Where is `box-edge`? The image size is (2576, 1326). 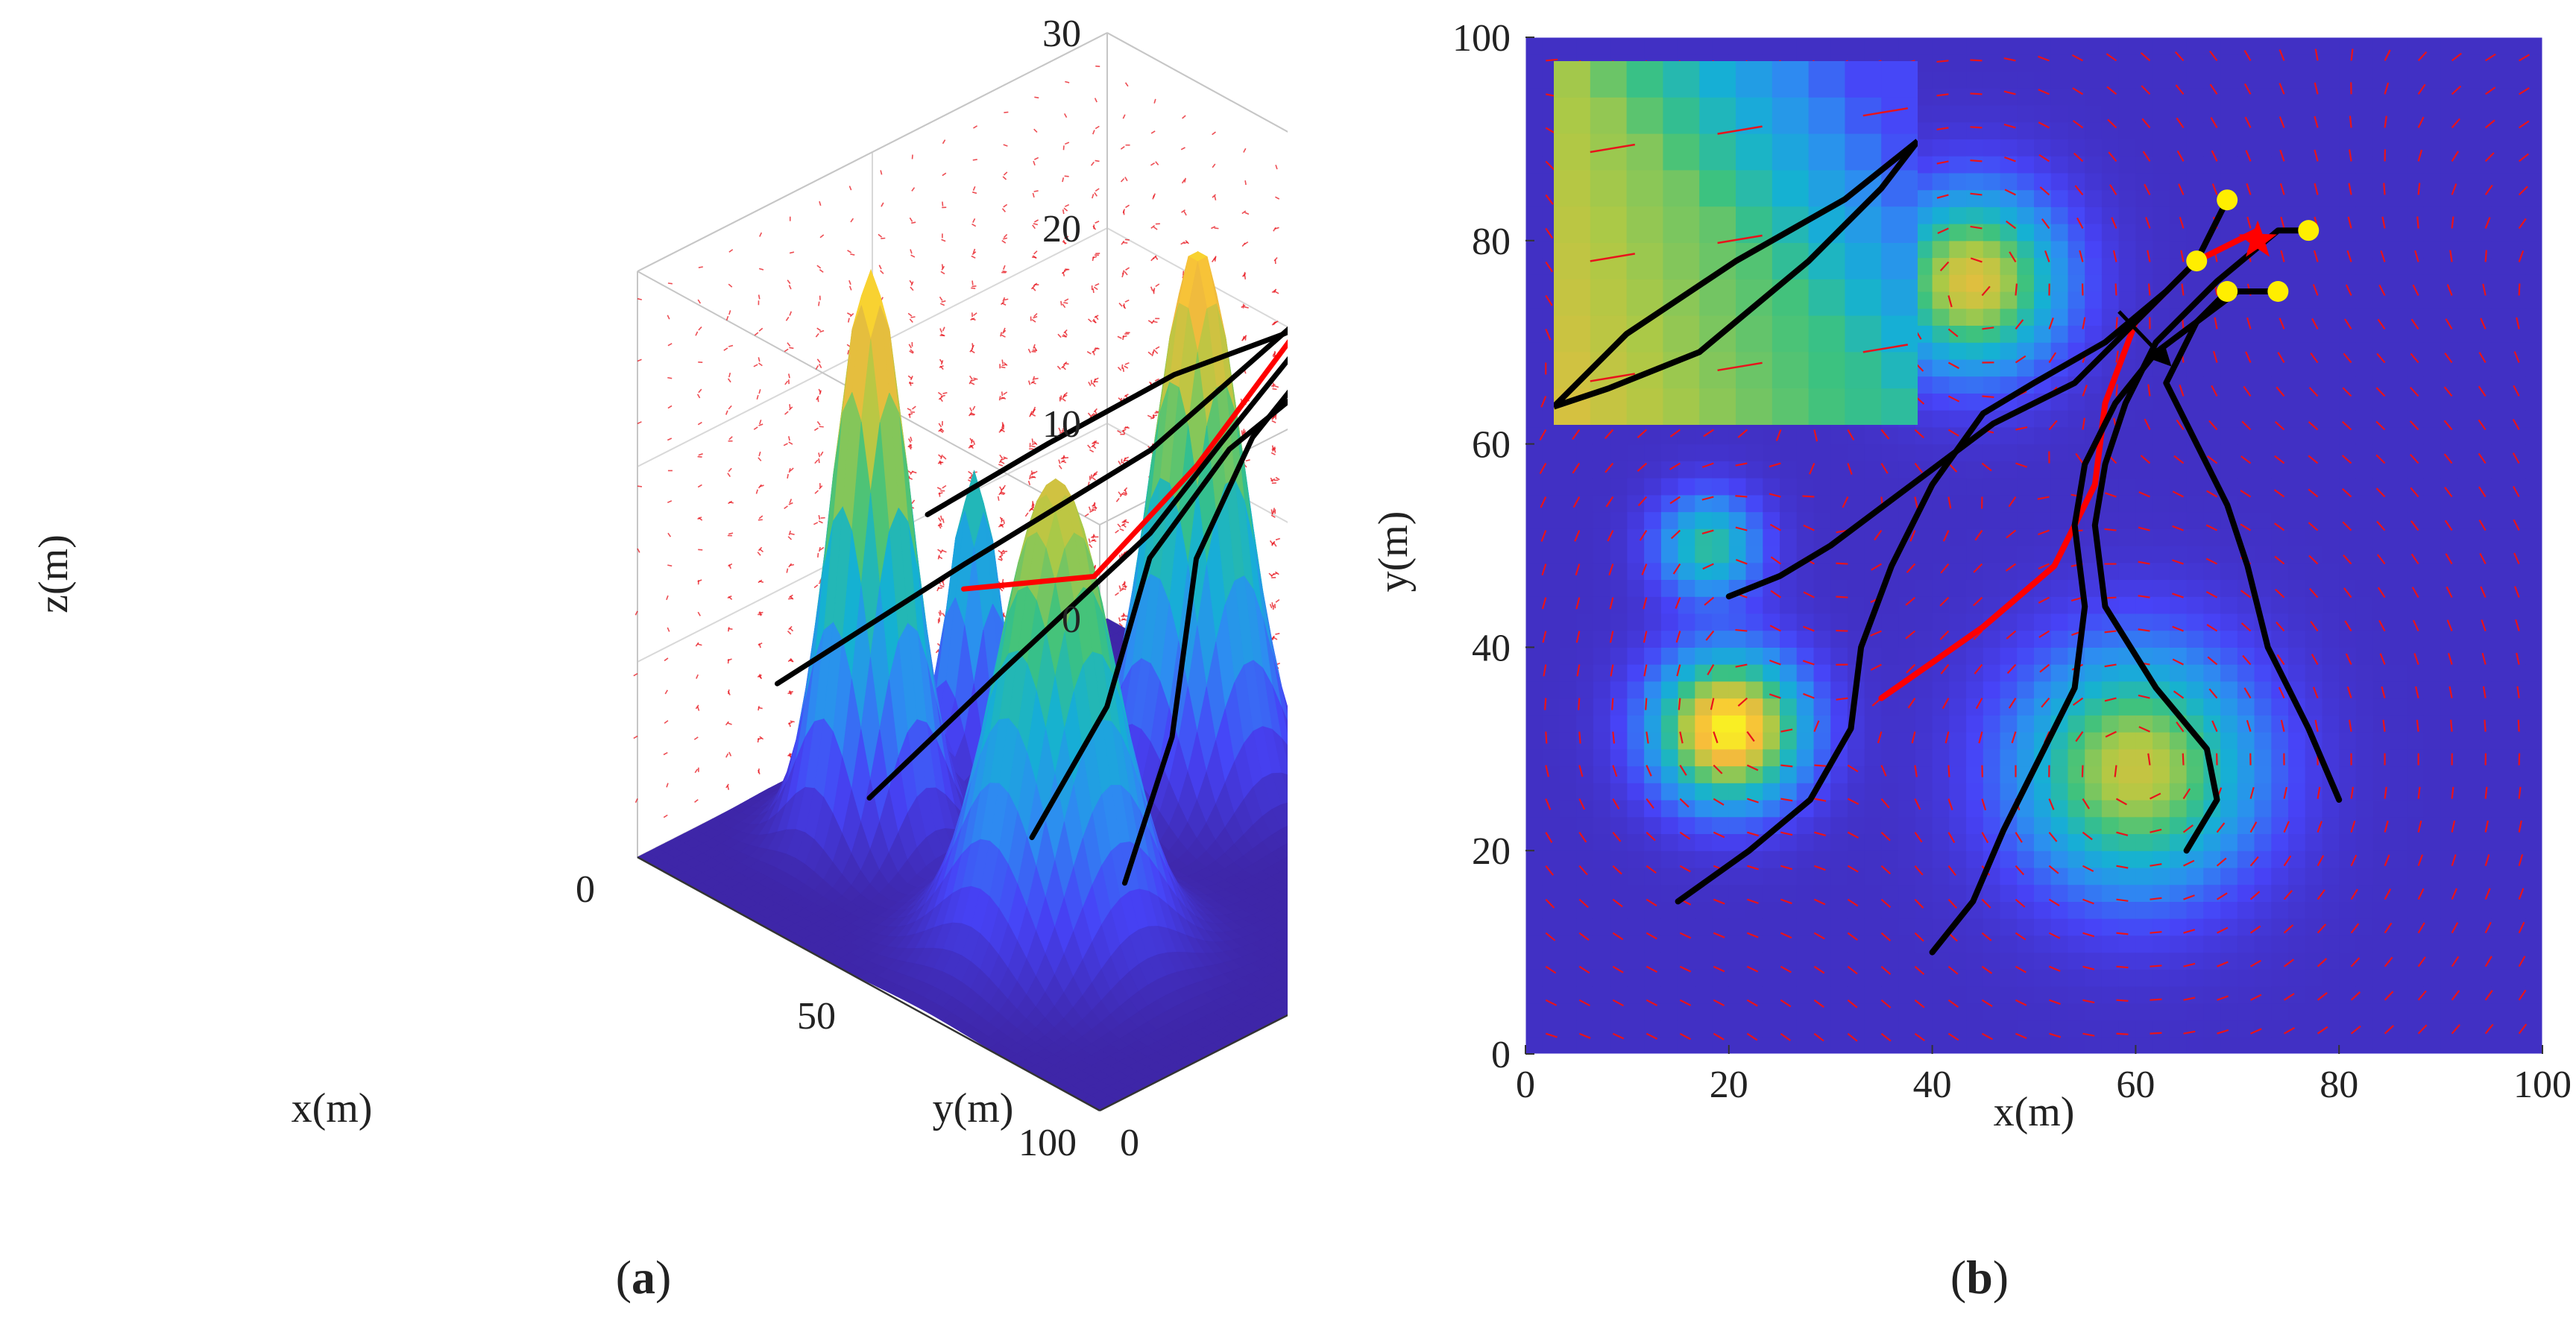 box-edge is located at coordinates (873, 152).